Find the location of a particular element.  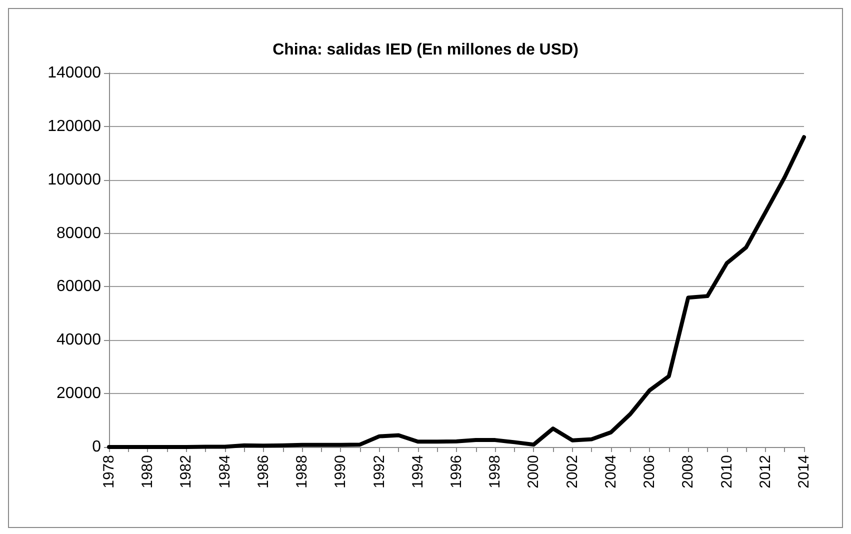

x-tick-label: 1984 is located at coordinates (225, 471).